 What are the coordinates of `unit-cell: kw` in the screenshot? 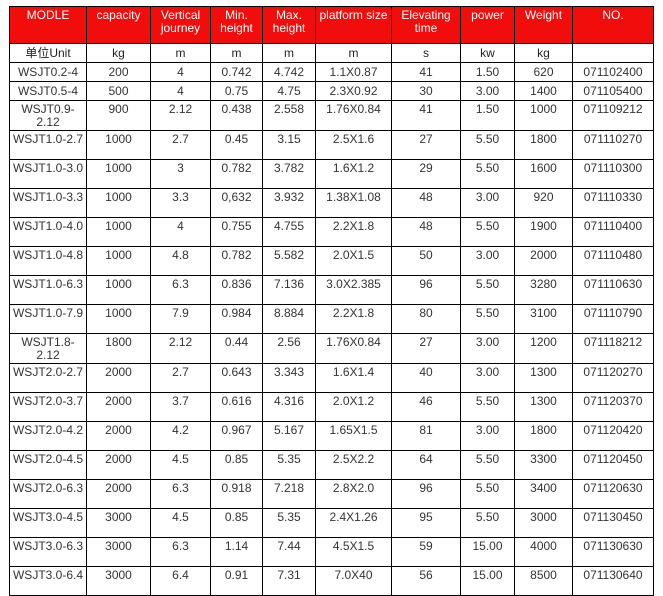 It's located at (487, 53).